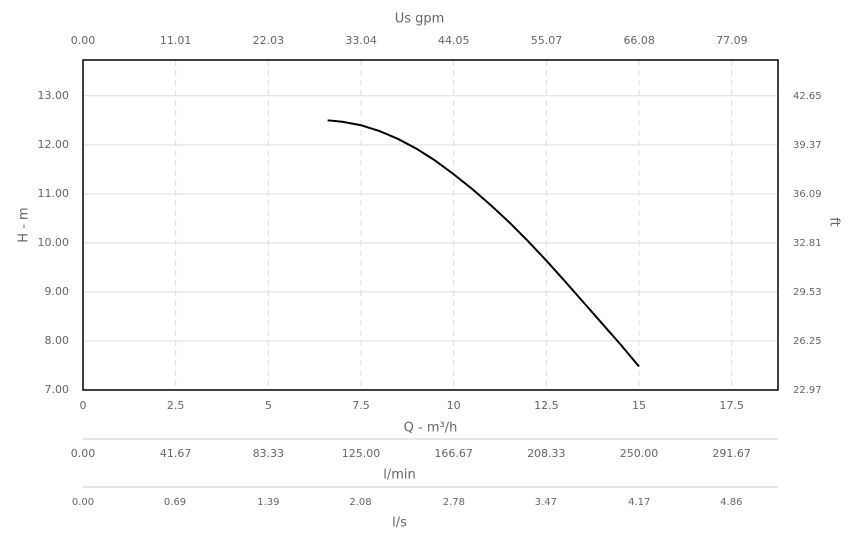  I want to click on top-tick-label: 55.07, so click(547, 40).